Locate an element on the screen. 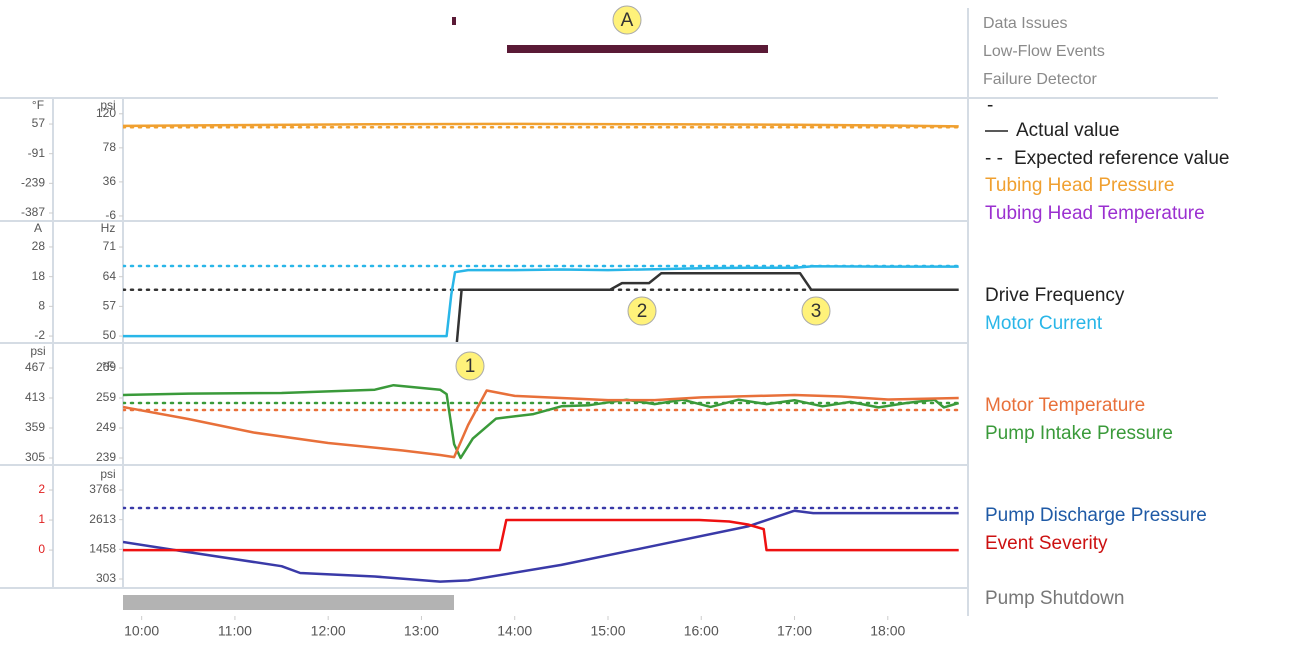 The image size is (1292, 657). legend-shutdown: Pump Shutdown is located at coordinates (1054, 598).